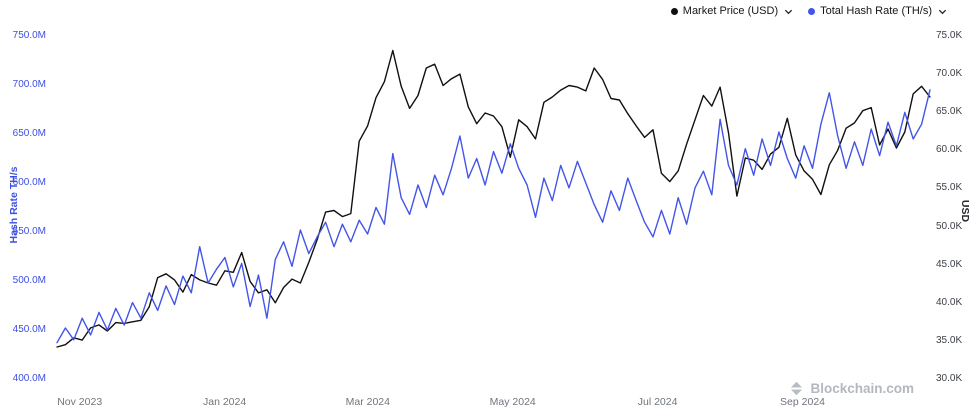 Image resolution: width=980 pixels, height=415 pixels. I want to click on blockchain-logo-icon, so click(797, 388).